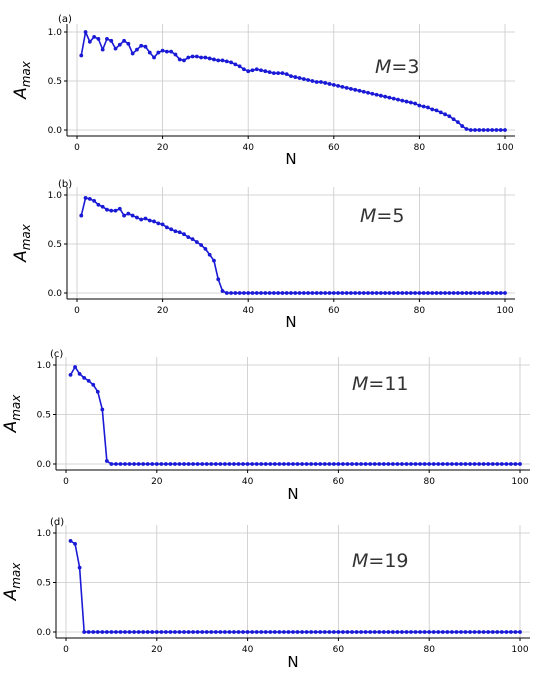  What do you see at coordinates (57, 522) in the screenshot?
I see `panel-label: (d)` at bounding box center [57, 522].